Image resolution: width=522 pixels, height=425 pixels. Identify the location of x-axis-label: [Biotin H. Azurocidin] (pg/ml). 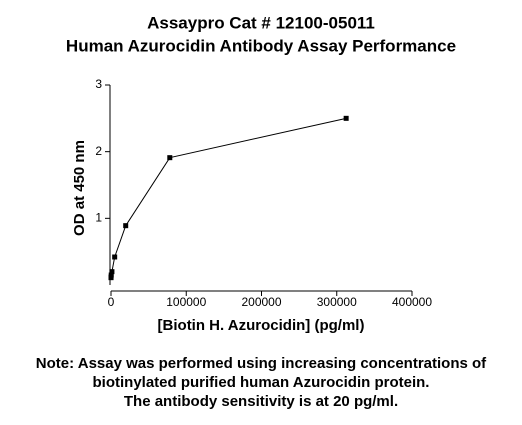
(261, 325).